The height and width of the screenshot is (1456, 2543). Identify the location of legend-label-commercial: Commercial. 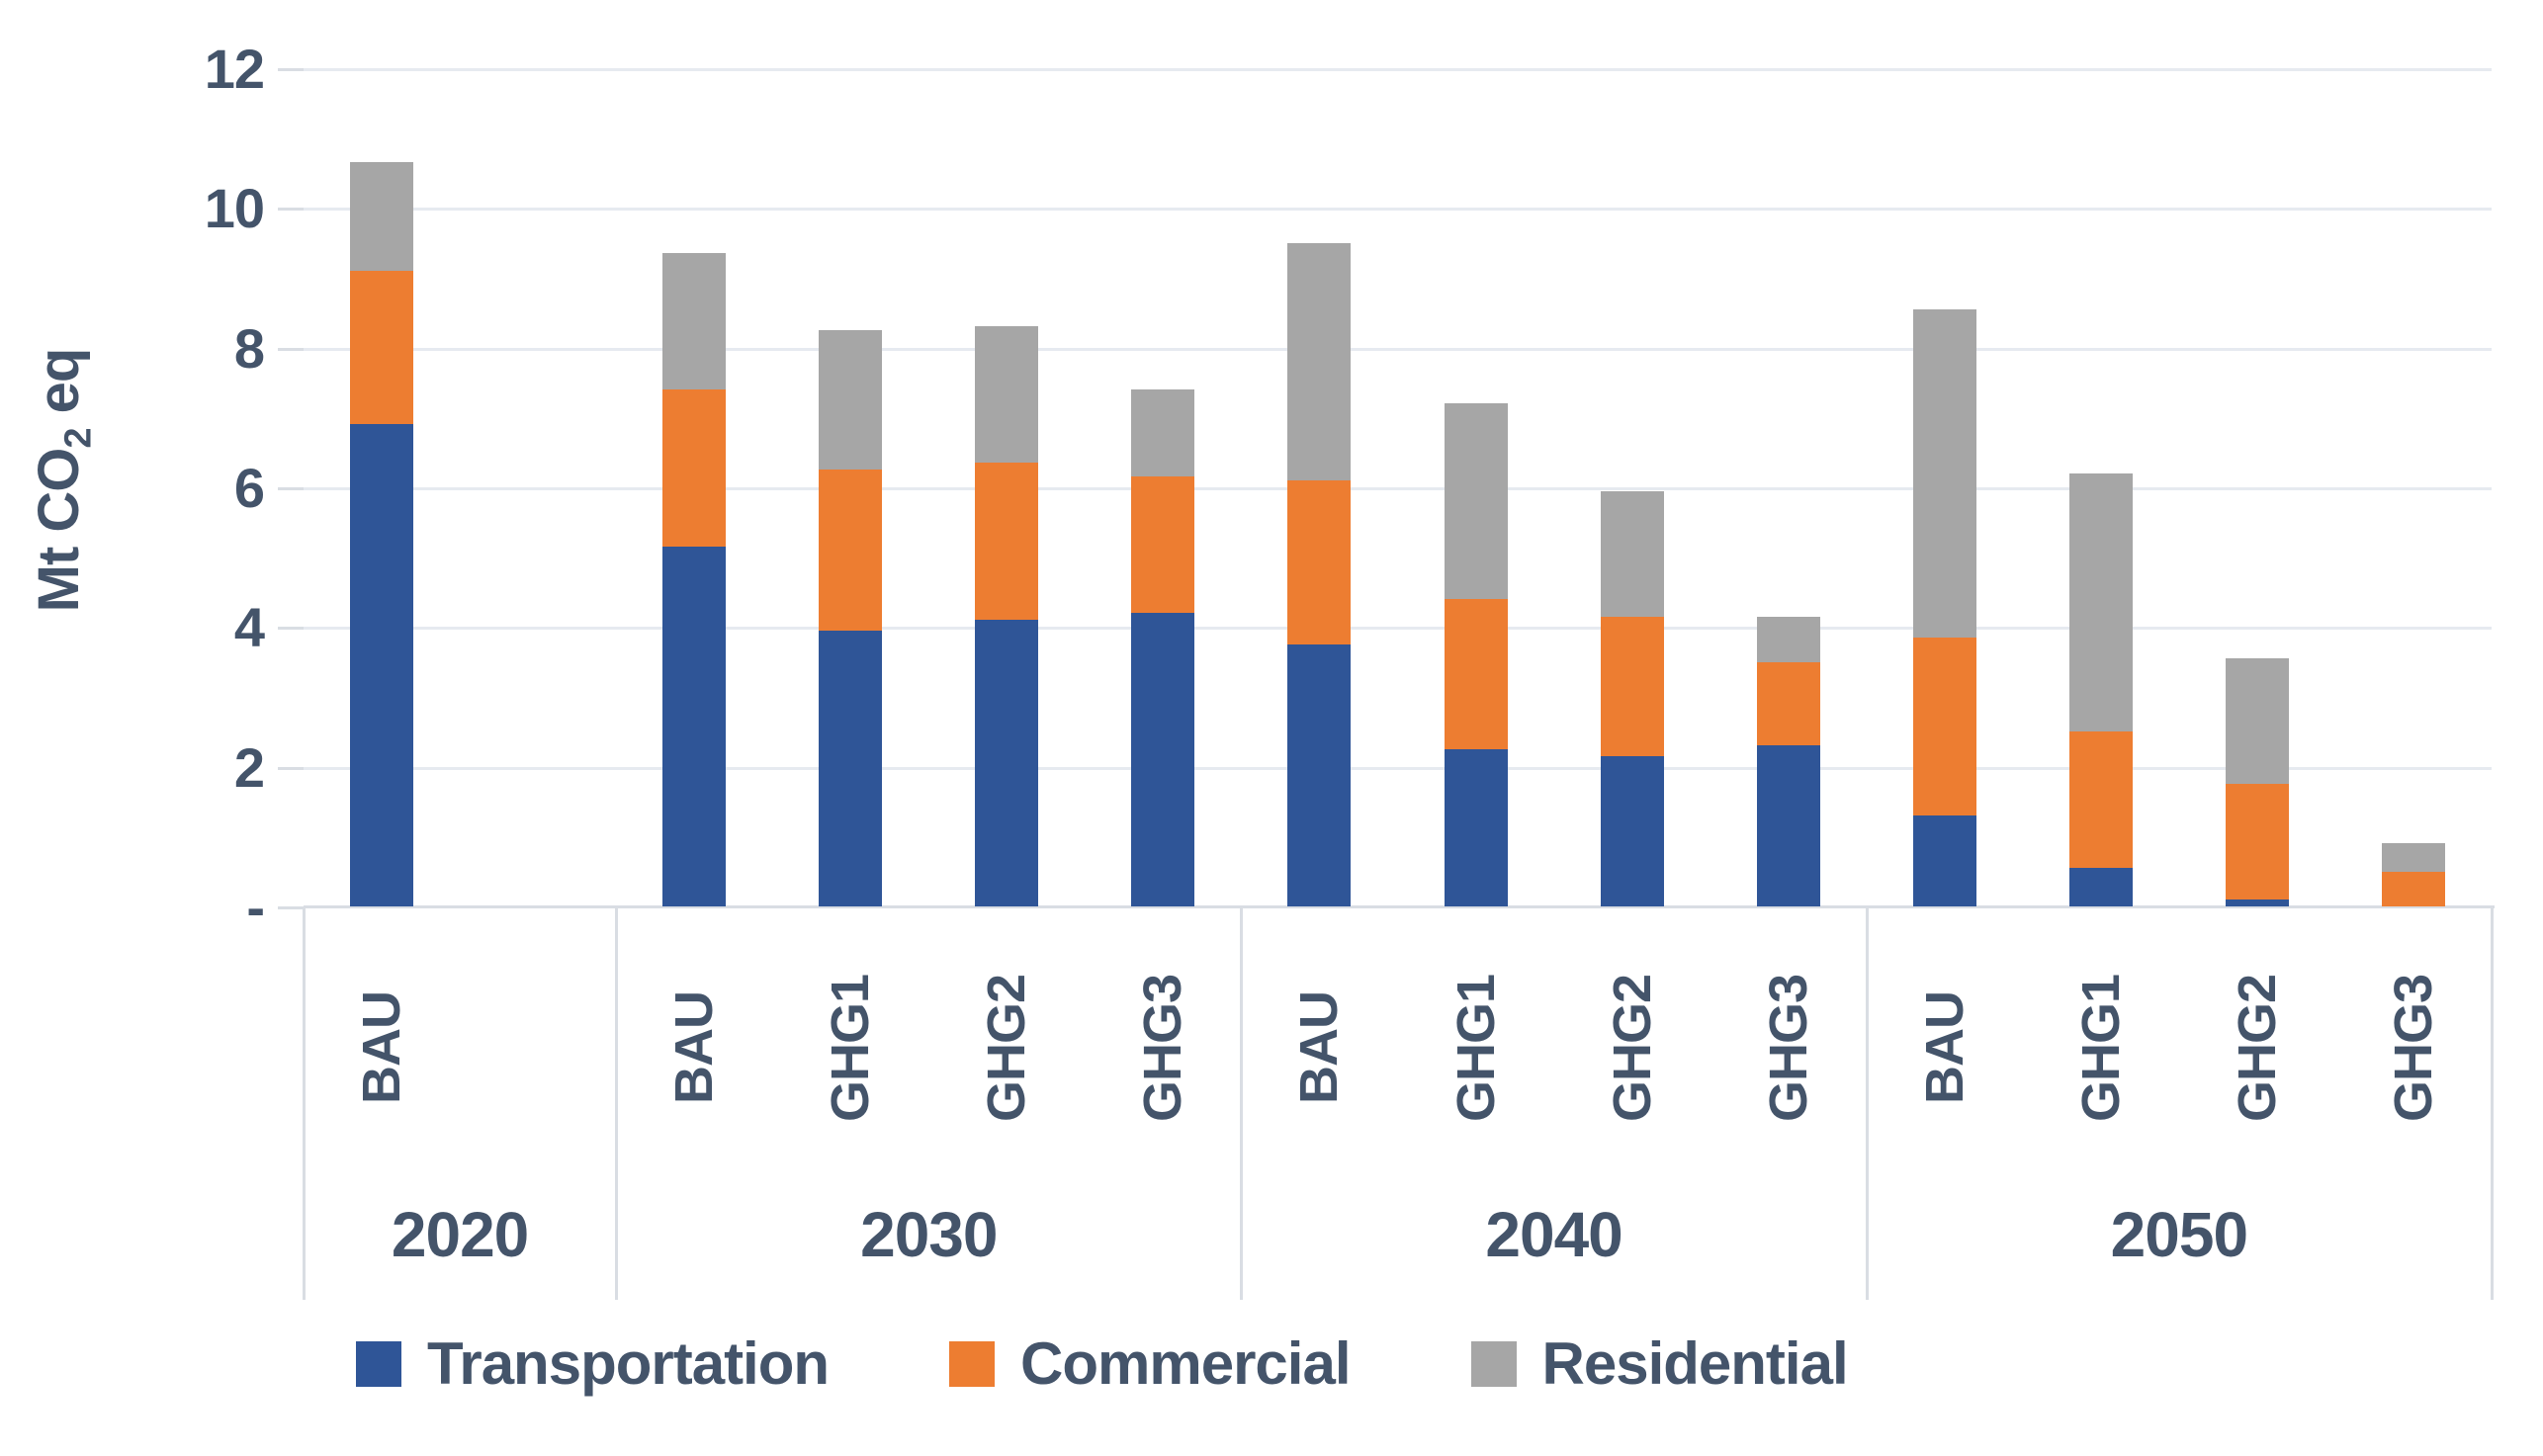
(1186, 1363).